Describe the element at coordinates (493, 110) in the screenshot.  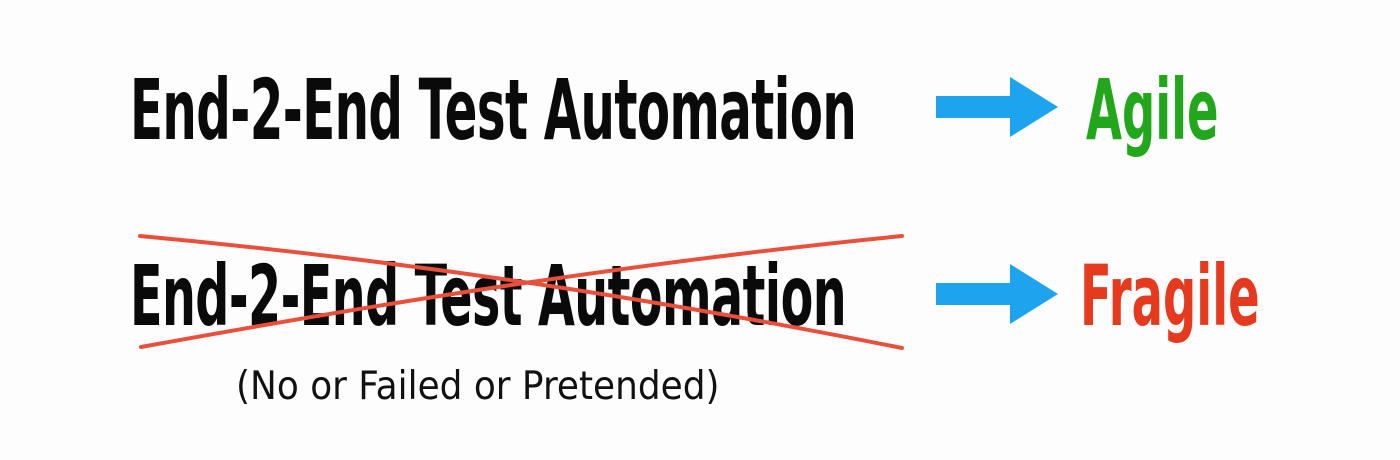
I see `row-agile-label: End-2-End Test Automation` at that location.